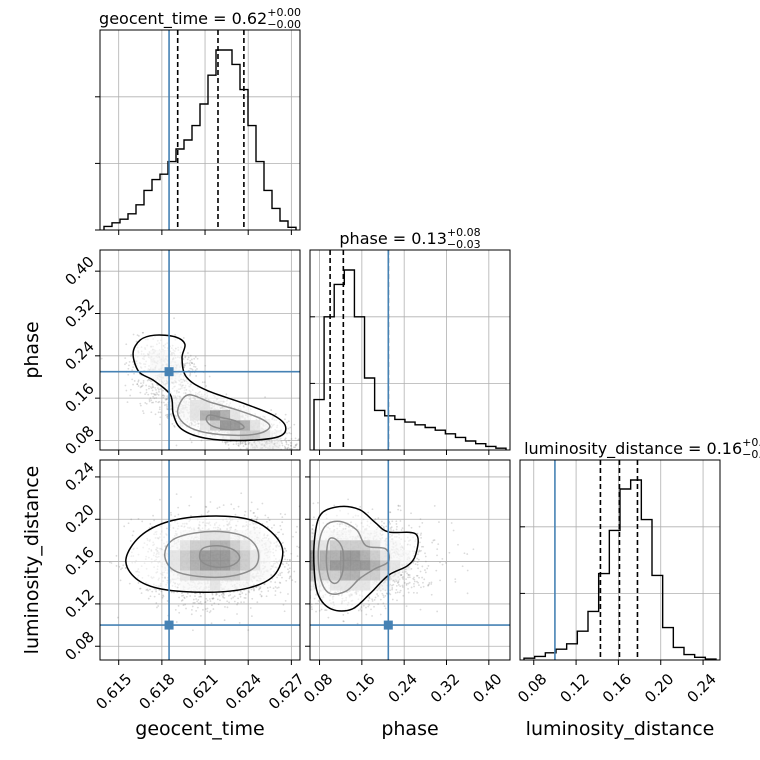 This screenshot has width=760, height=760. I want to click on y-tick-label: 0.32, so click(79, 313).